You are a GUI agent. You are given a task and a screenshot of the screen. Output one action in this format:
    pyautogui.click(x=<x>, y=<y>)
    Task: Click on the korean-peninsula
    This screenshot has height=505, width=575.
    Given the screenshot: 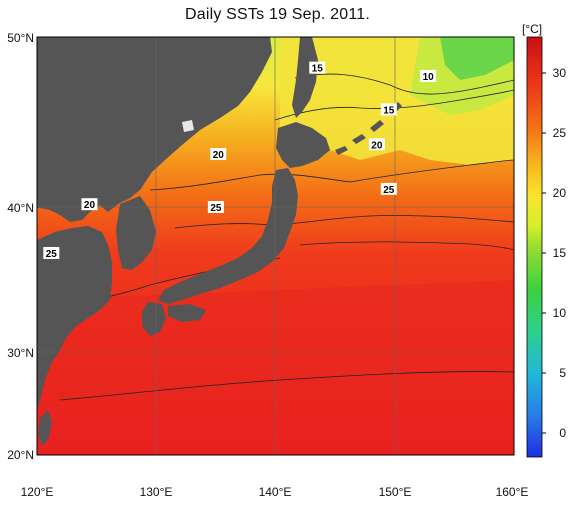 What is the action you would take?
    pyautogui.click(x=136, y=233)
    